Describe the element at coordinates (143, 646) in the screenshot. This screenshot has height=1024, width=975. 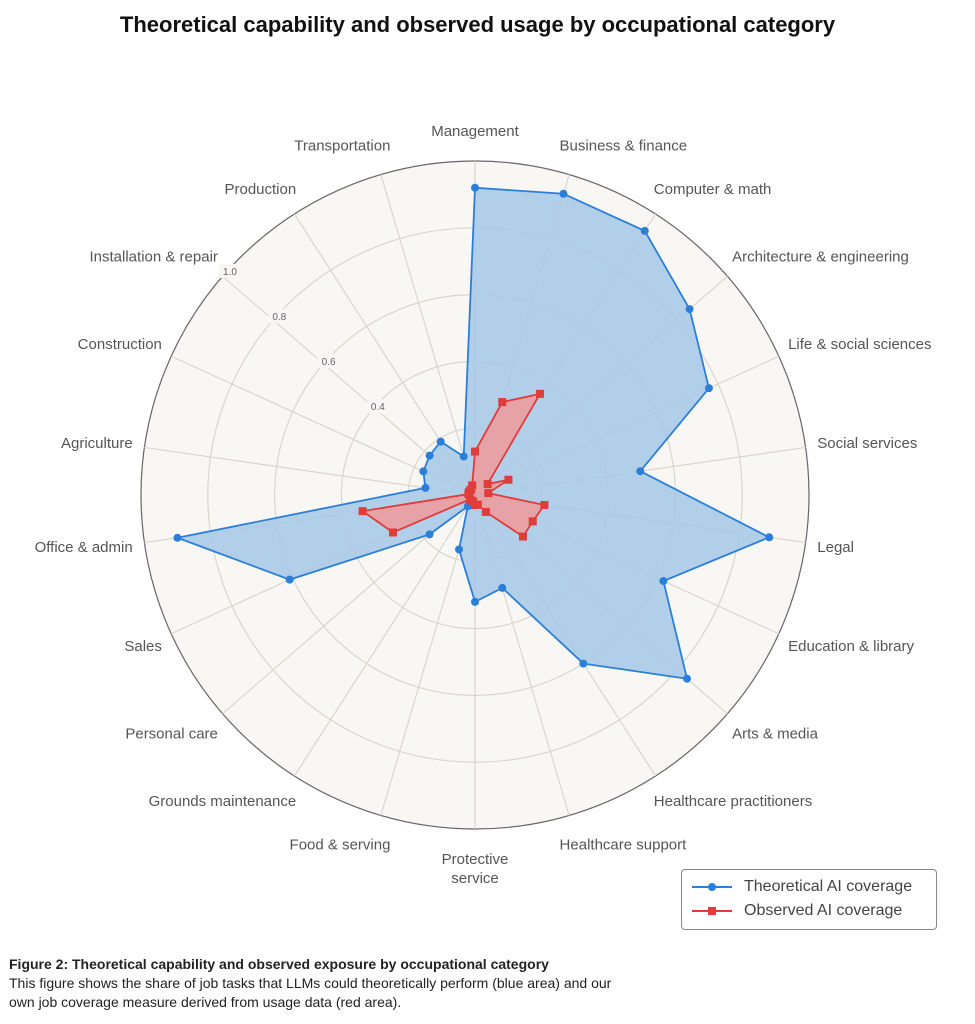
I see `category-label: Sales` at that location.